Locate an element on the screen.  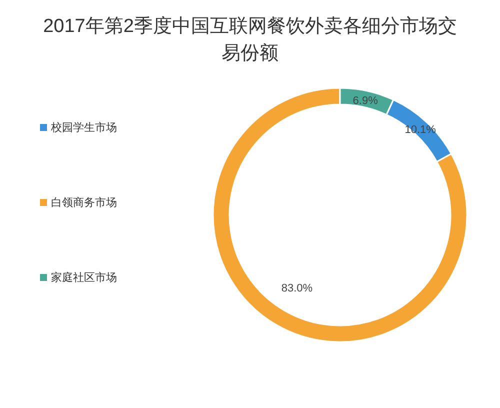
data-label: 6.9% is located at coordinates (365, 101).